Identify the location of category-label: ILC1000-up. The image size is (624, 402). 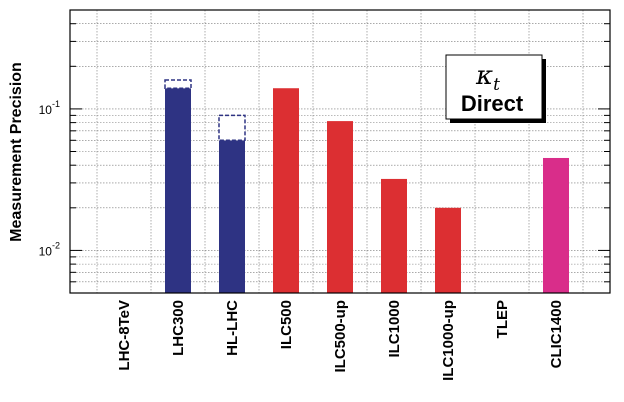
(448, 340).